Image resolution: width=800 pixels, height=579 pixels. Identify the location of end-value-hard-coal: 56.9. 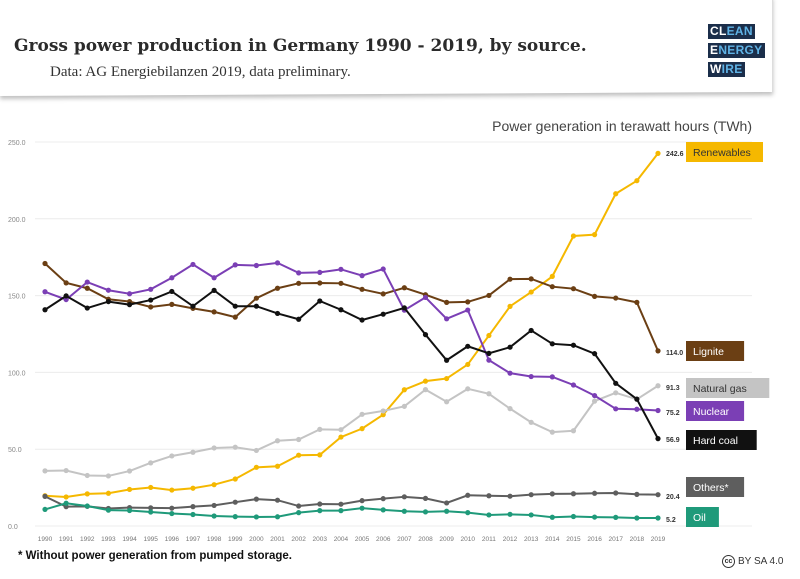
(673, 440).